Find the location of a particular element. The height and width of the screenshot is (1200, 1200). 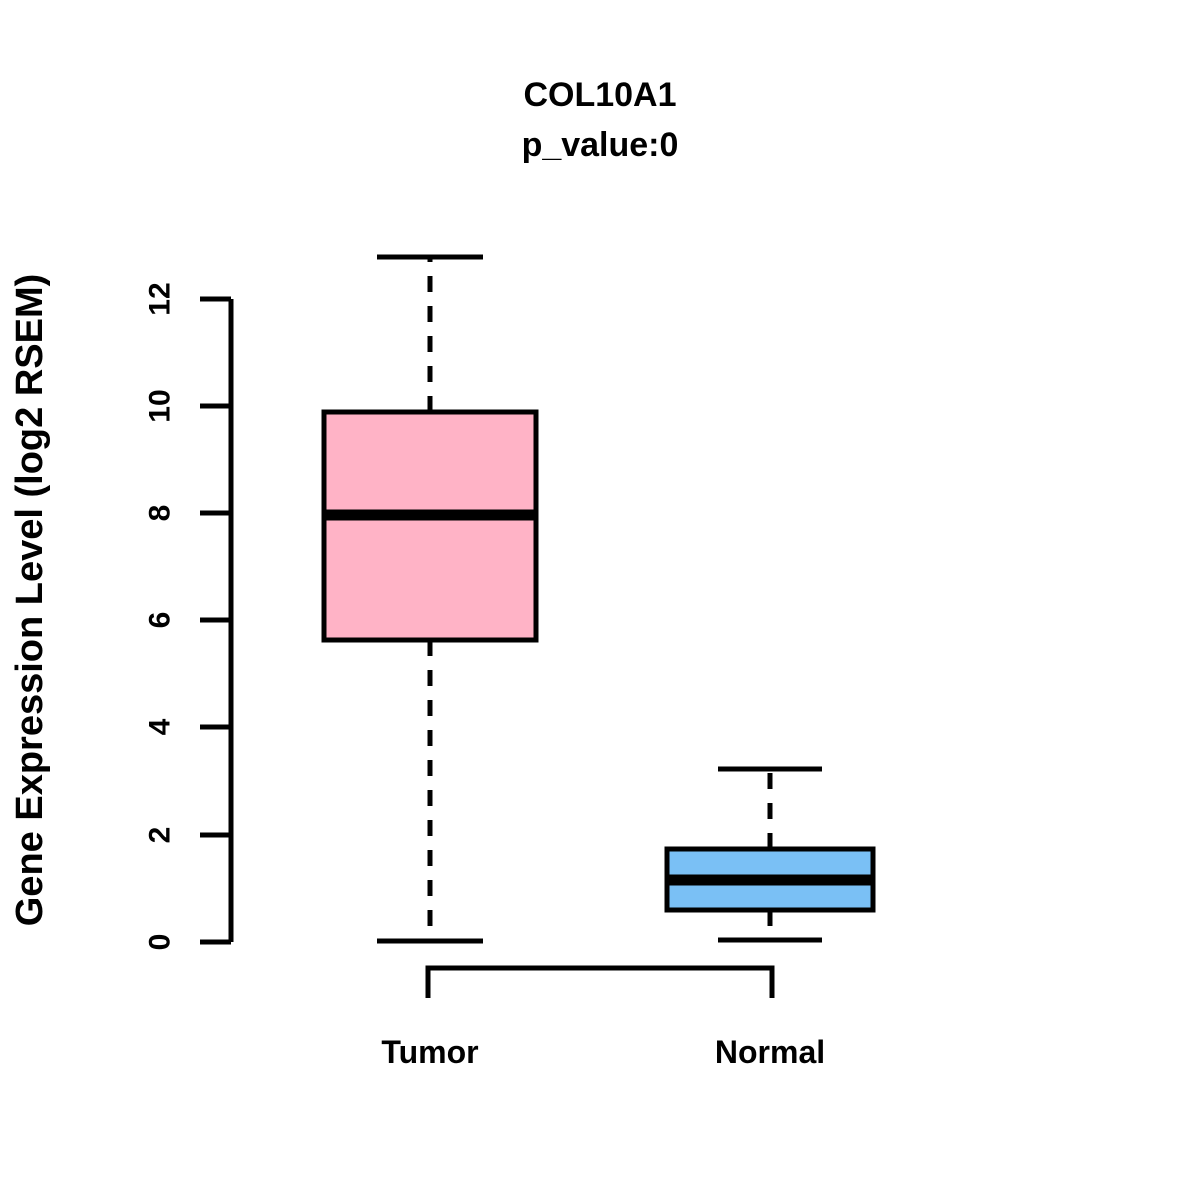

x-tick-label-tumor: Tumor is located at coordinates (429, 1052).